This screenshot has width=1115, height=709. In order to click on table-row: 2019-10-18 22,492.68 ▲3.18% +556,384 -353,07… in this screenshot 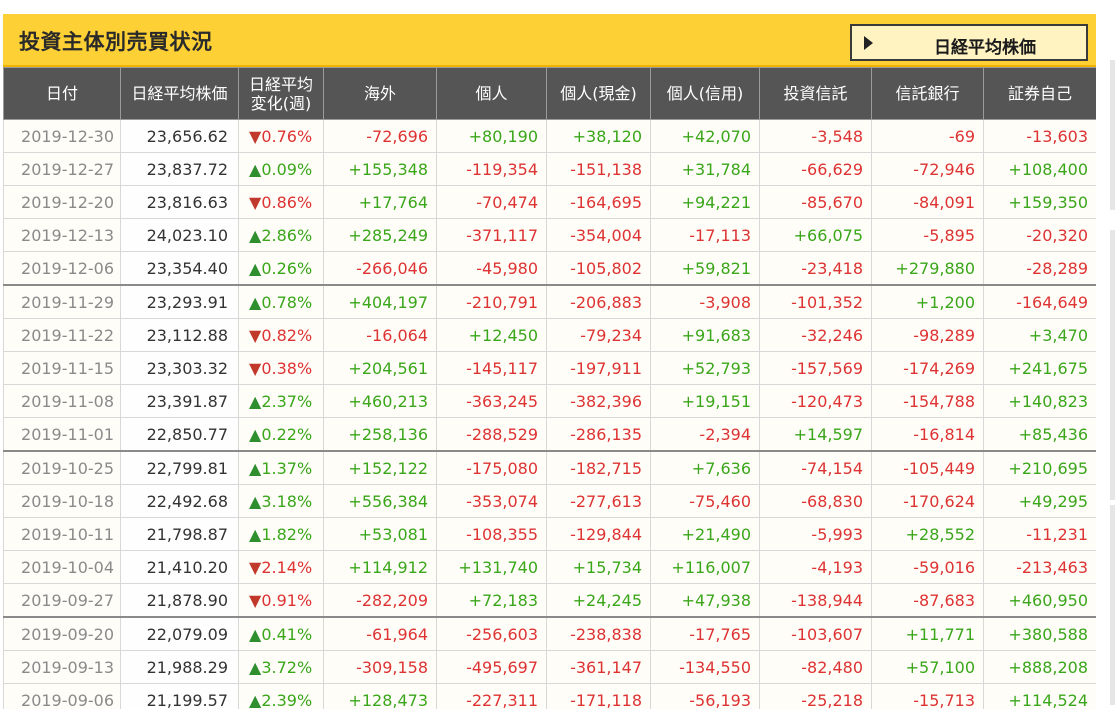, I will do `click(549, 501)`.